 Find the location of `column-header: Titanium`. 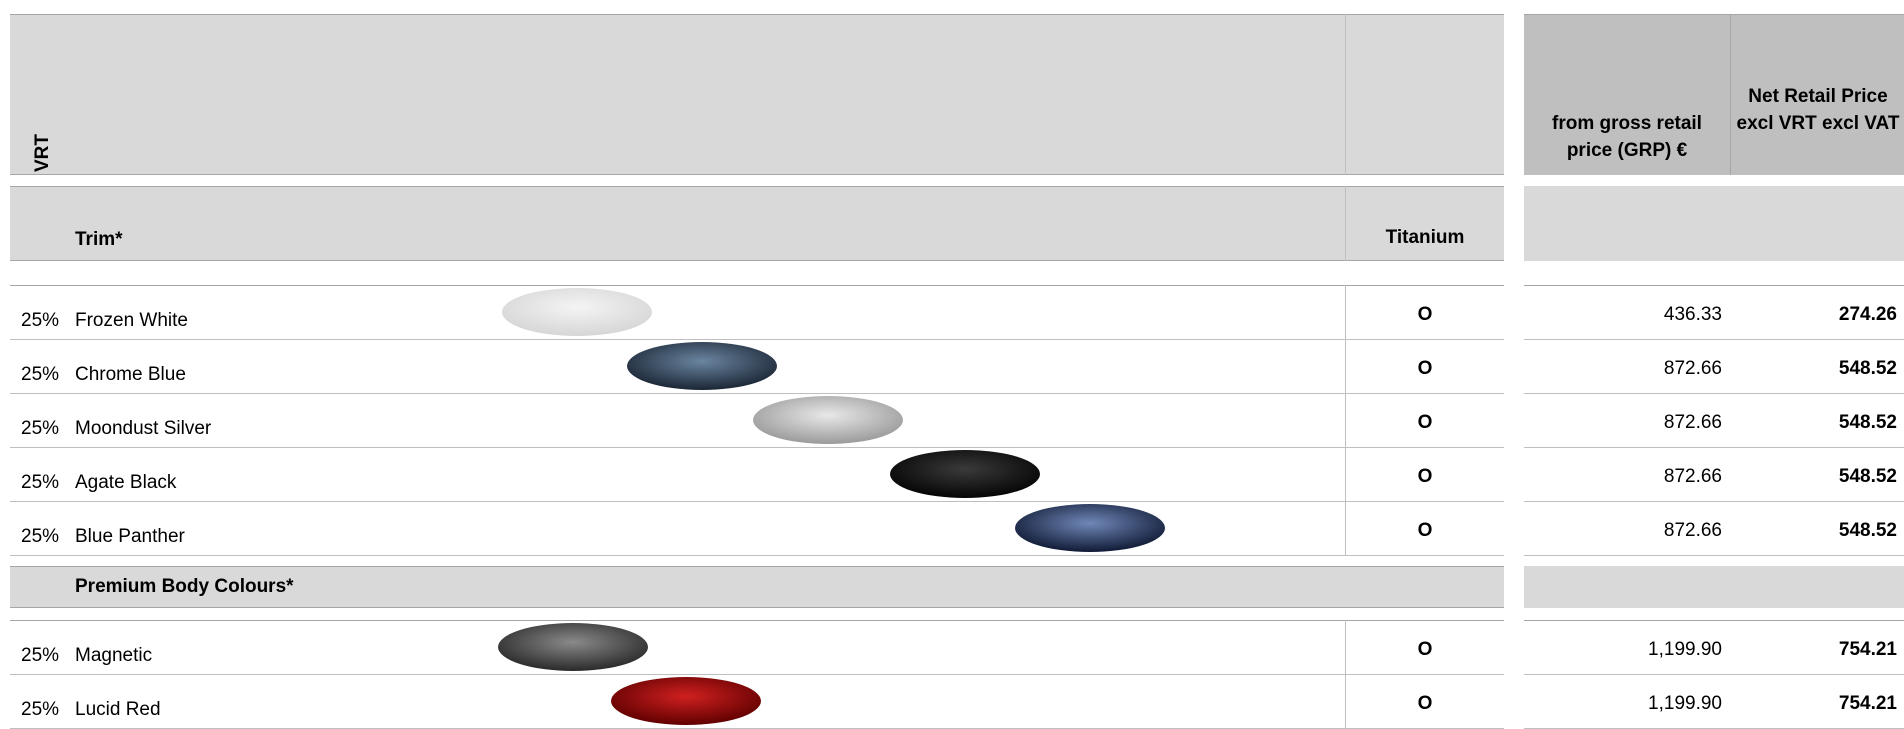

column-header: Titanium is located at coordinates (1425, 237).